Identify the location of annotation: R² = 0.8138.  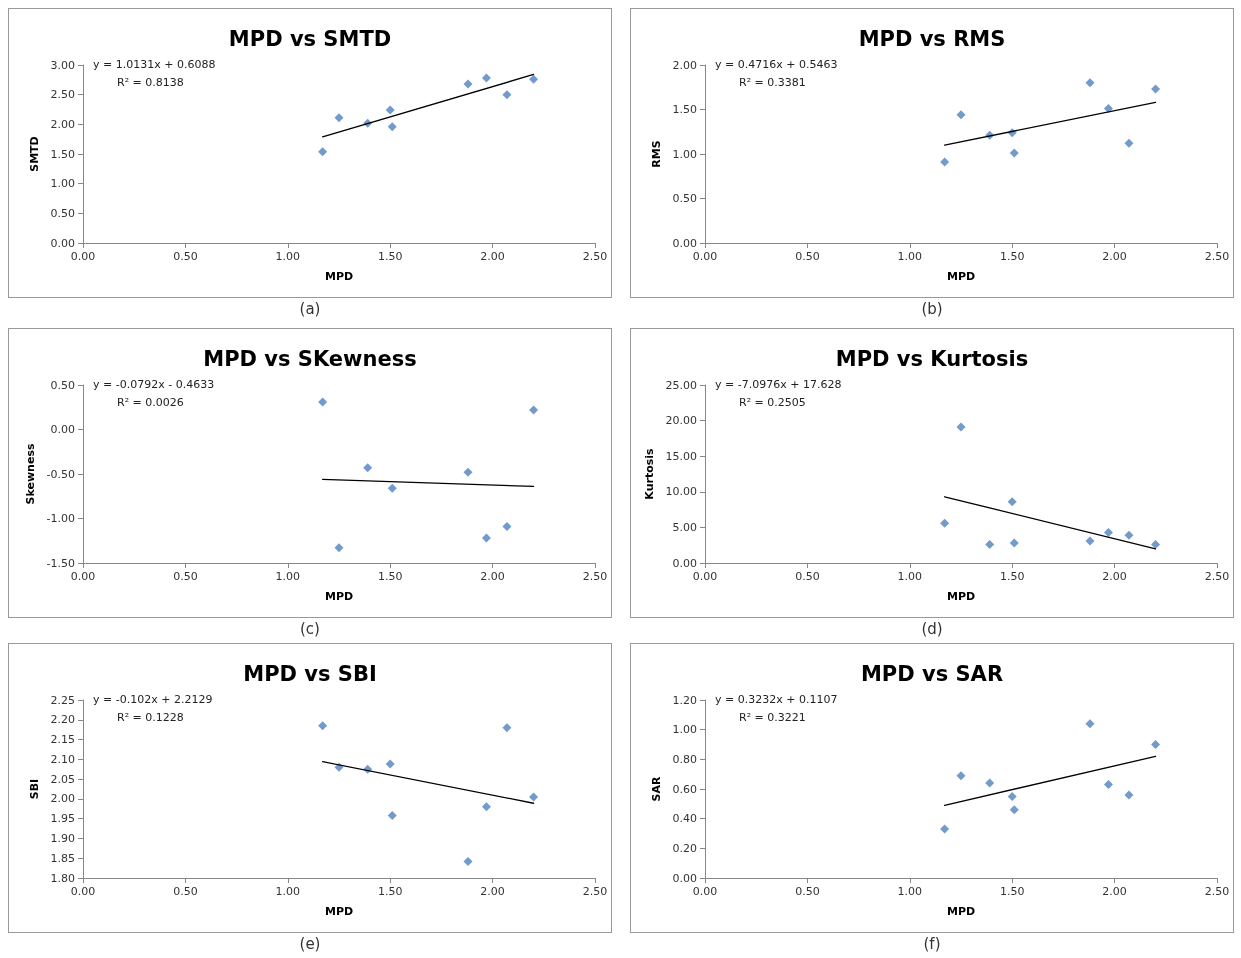
(150, 82).